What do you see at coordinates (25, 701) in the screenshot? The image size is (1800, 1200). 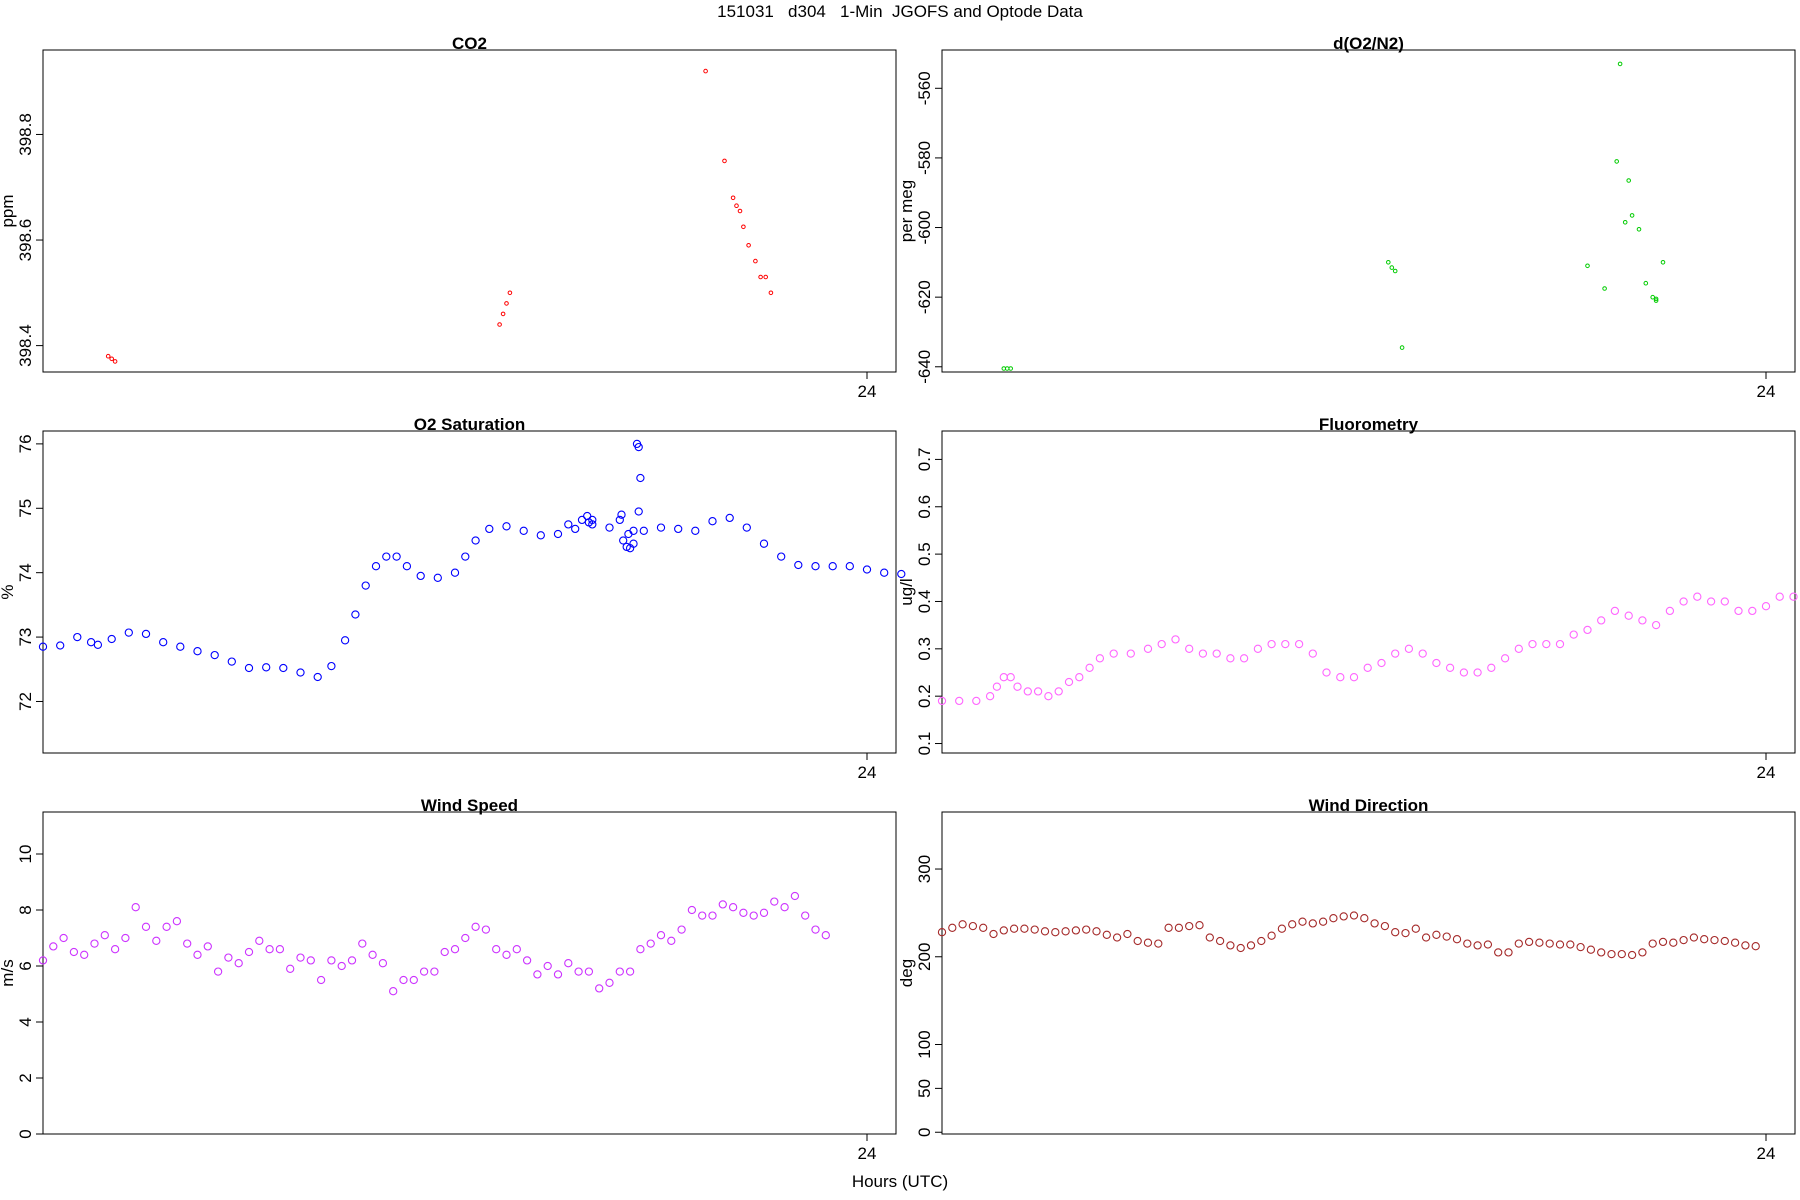 I see `y-tick-label: 72` at bounding box center [25, 701].